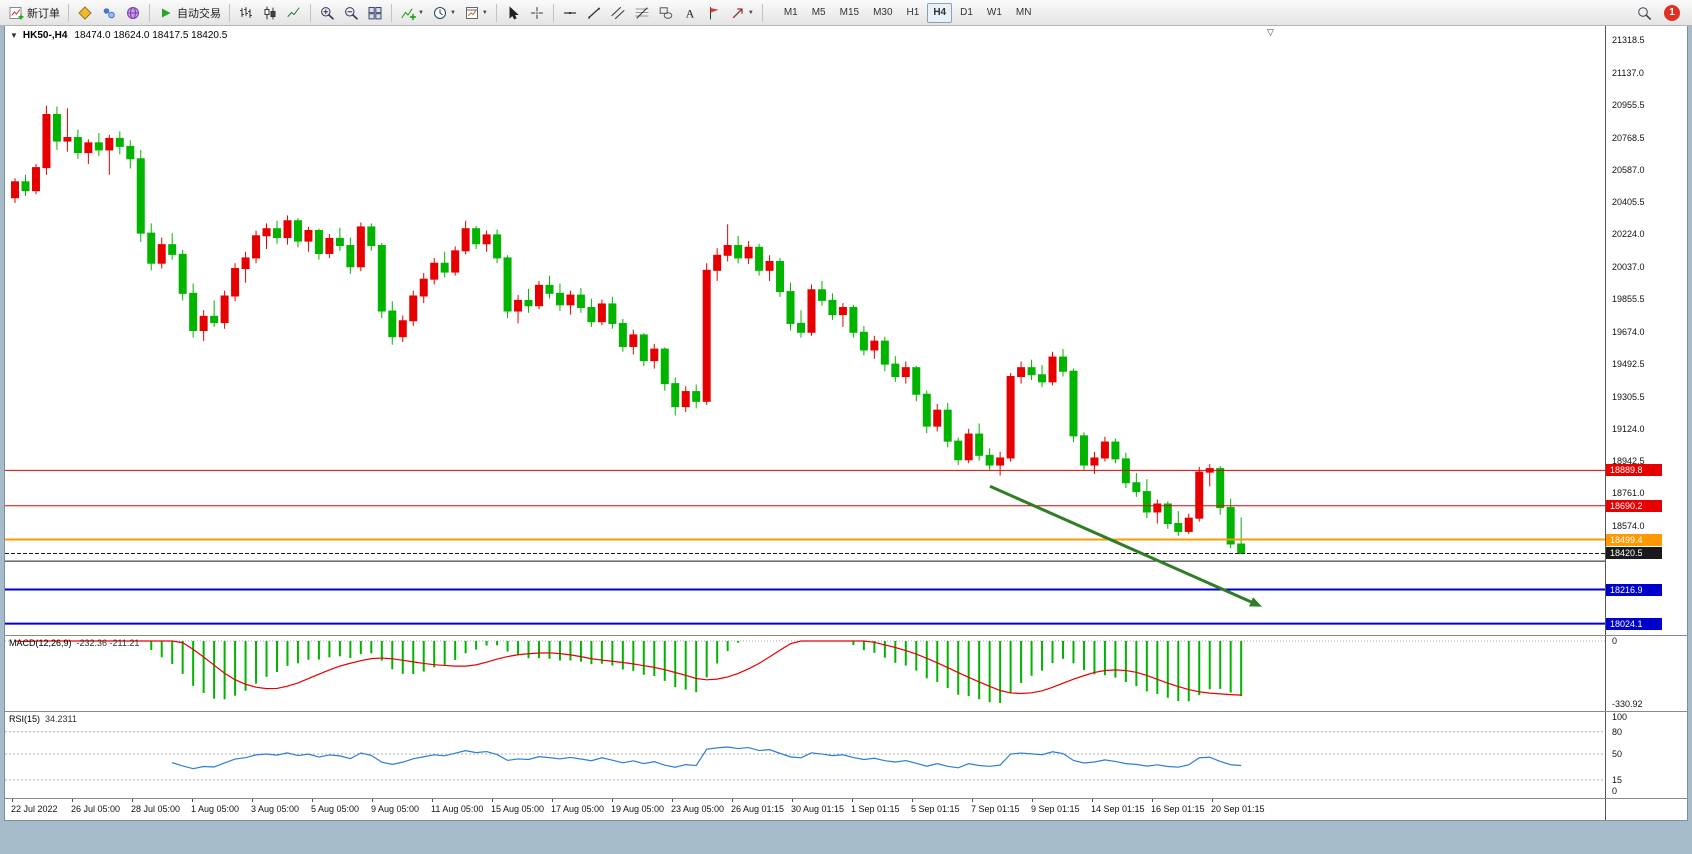  I want to click on template-button: ▼, so click(476, 13).